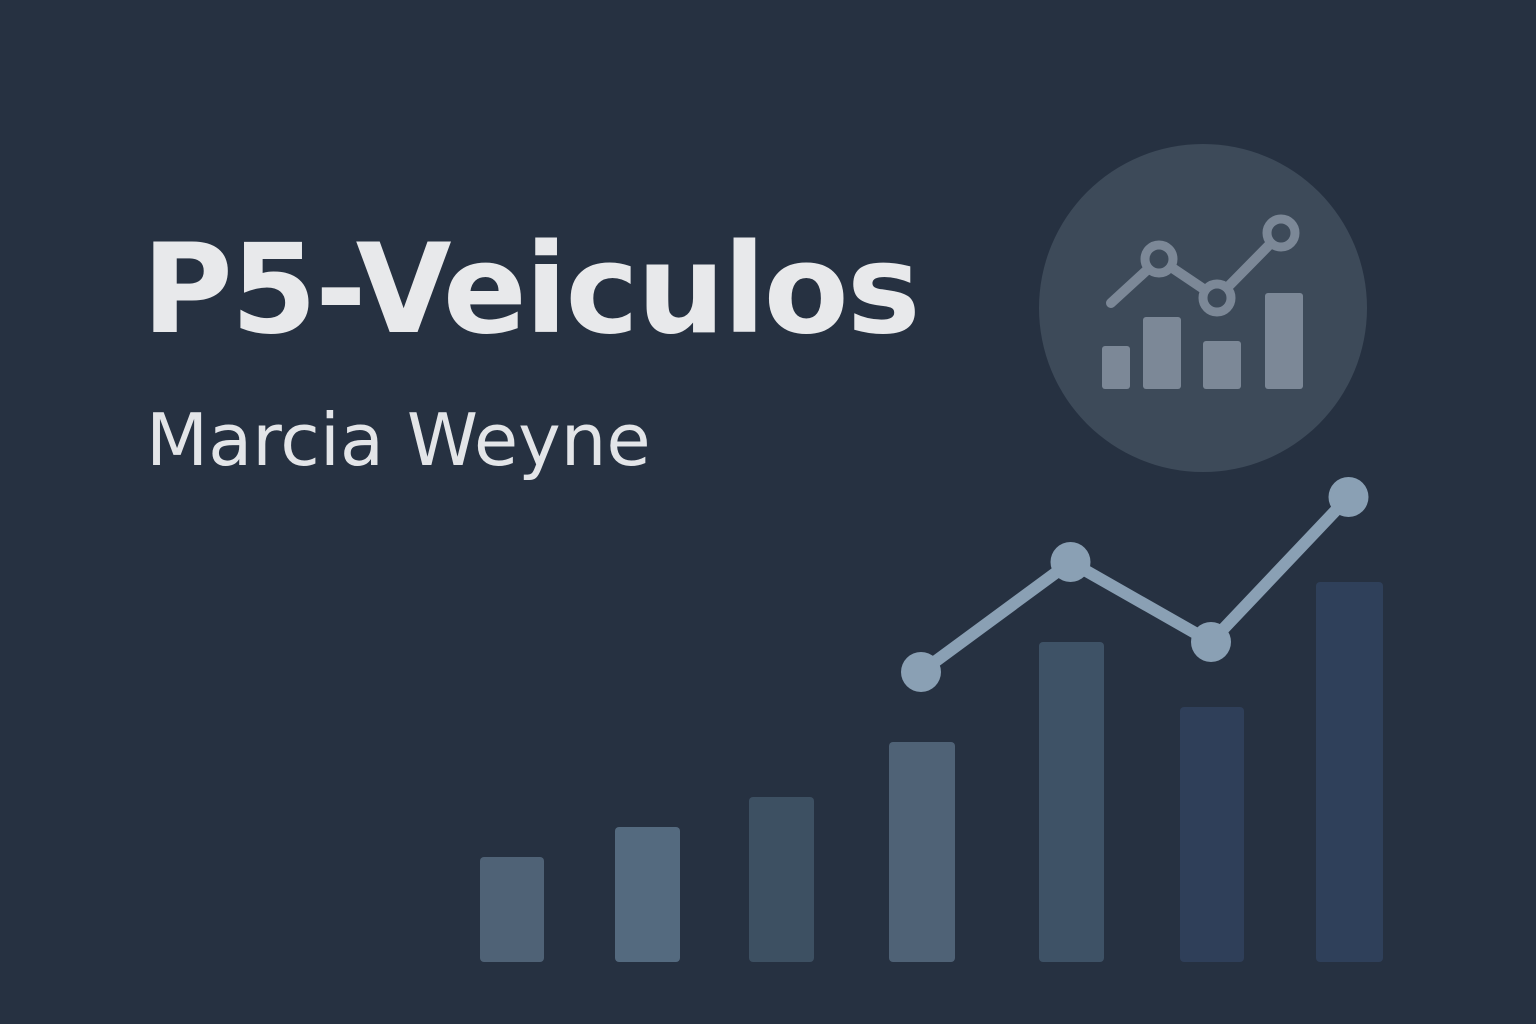  What do you see at coordinates (531, 290) in the screenshot?
I see `page-title: P5-Veiculos` at bounding box center [531, 290].